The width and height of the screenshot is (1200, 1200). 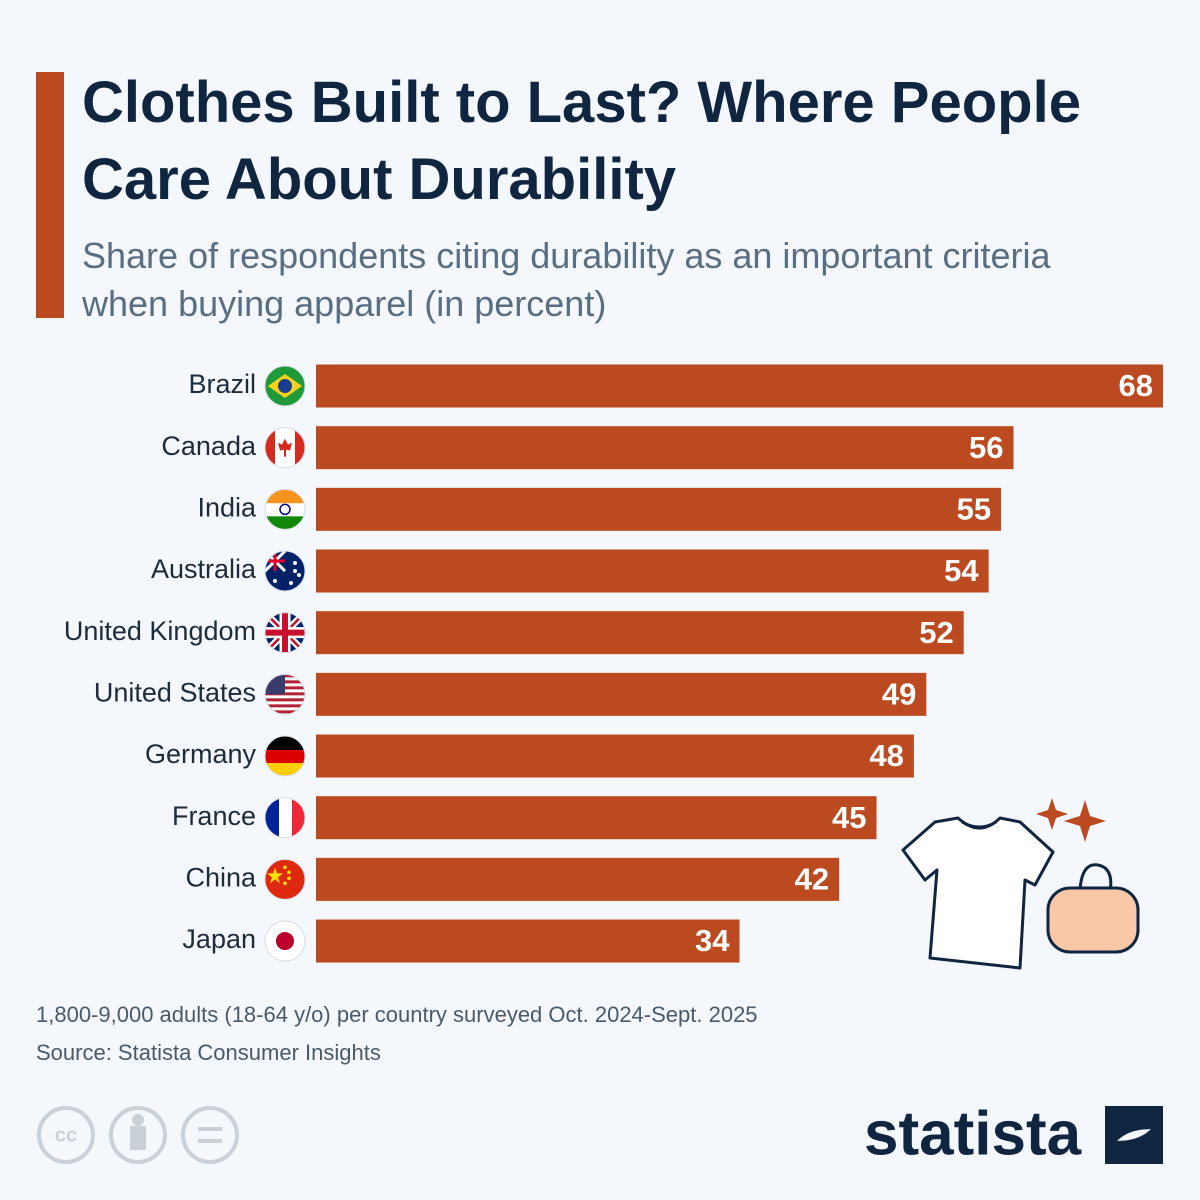 What do you see at coordinates (209, 446) in the screenshot?
I see `category-label: Canada` at bounding box center [209, 446].